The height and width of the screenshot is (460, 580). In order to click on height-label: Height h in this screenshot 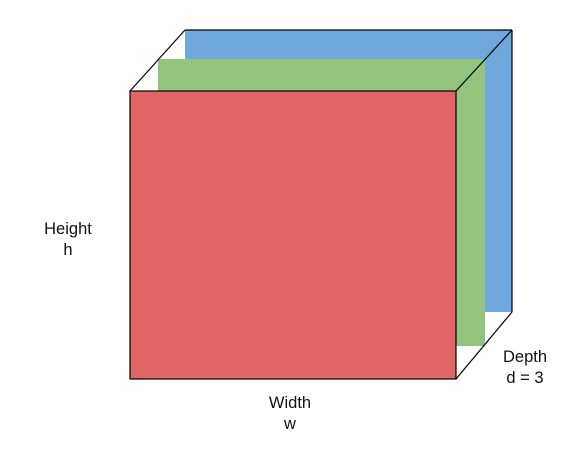, I will do `click(68, 240)`.